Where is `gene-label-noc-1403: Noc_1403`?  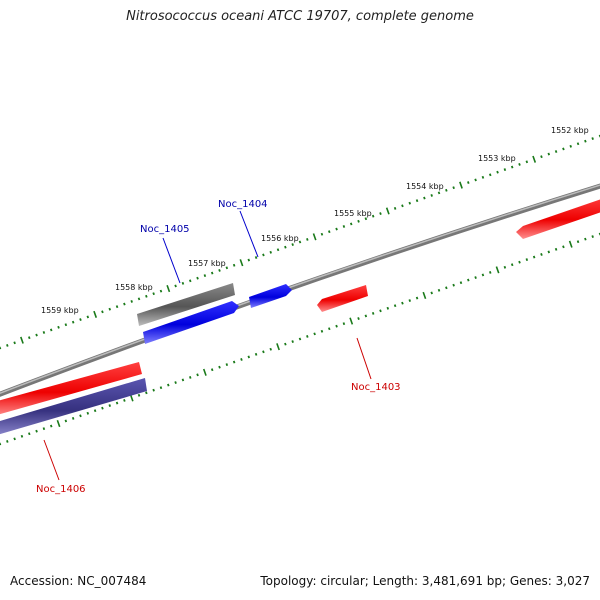 gene-label-noc-1403: Noc_1403 is located at coordinates (376, 387).